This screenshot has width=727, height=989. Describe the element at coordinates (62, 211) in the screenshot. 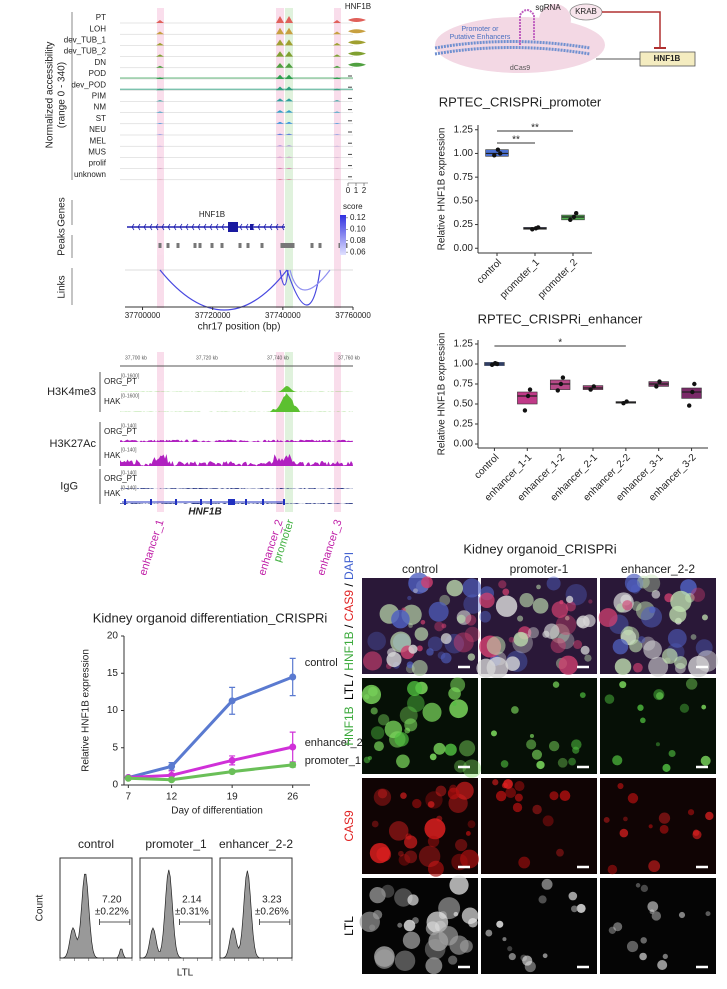

I see `side-label: Genes` at that location.